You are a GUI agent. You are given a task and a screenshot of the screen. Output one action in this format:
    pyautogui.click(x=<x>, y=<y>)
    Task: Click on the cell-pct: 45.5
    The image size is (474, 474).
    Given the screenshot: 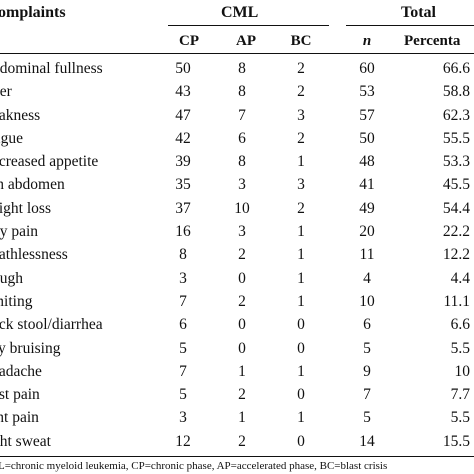 What is the action you would take?
    pyautogui.click(x=456, y=185)
    